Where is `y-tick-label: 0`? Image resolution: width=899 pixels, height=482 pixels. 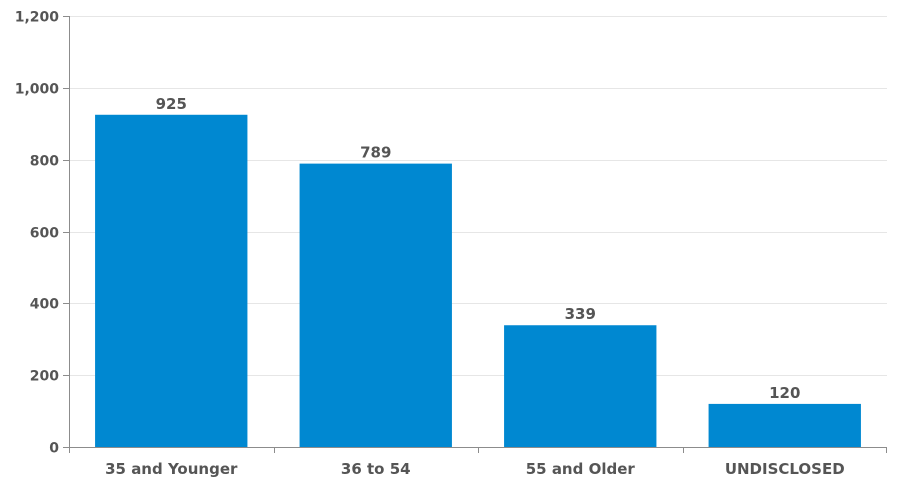
y-tick-label: 0 is located at coordinates (54, 449).